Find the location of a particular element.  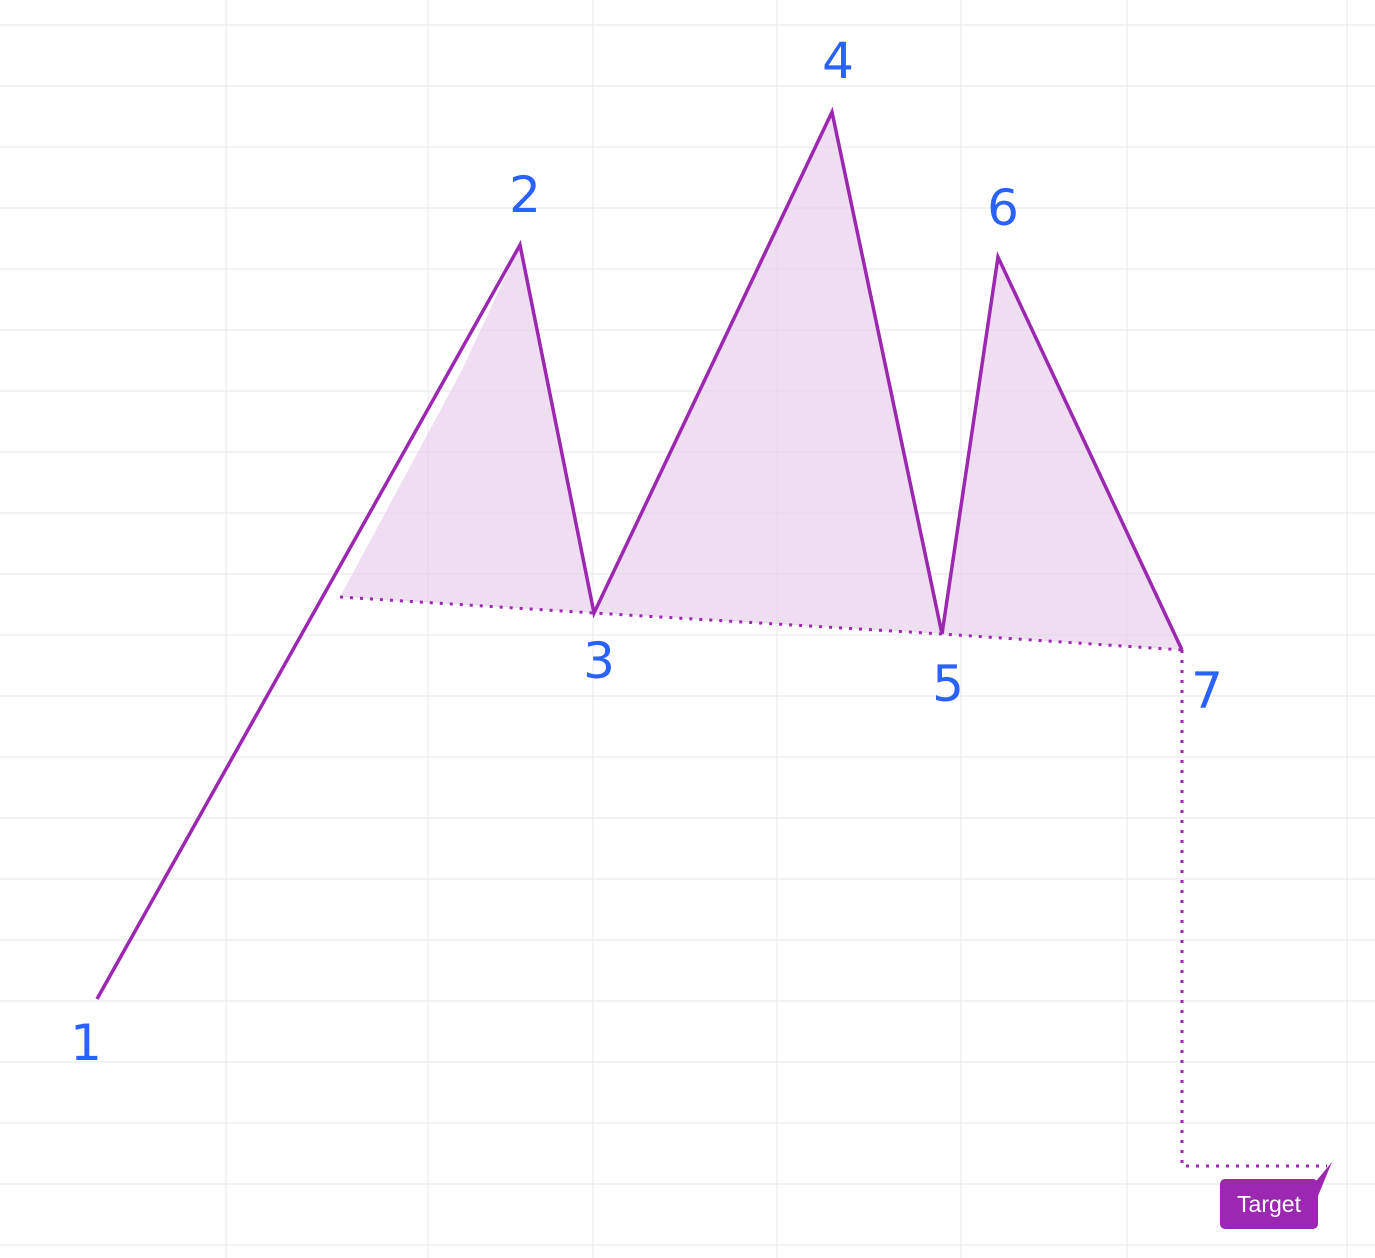

point-label-2: 2 is located at coordinates (525, 195).